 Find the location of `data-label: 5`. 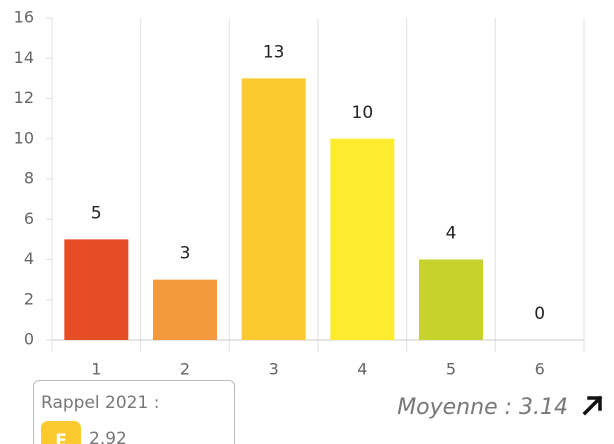

data-label: 5 is located at coordinates (96, 213).